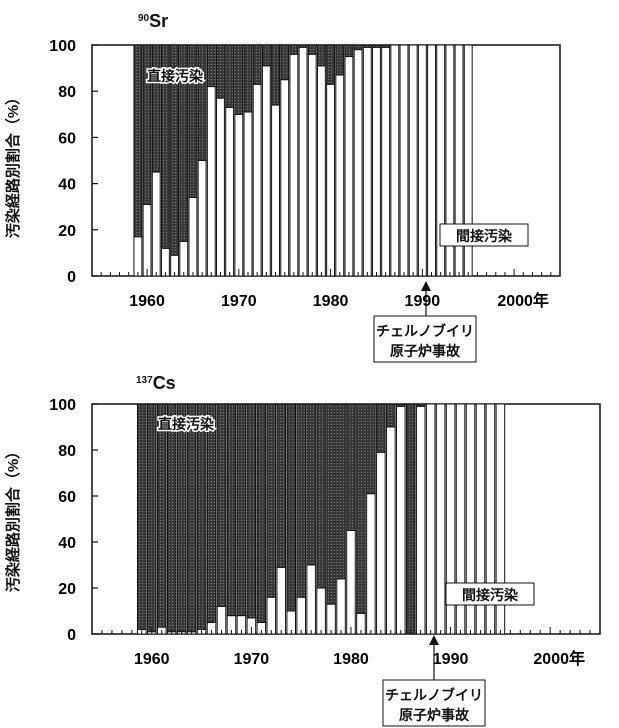 The height and width of the screenshot is (728, 619). What do you see at coordinates (490, 594) in the screenshot?
I see `indirect-label-box` at bounding box center [490, 594].